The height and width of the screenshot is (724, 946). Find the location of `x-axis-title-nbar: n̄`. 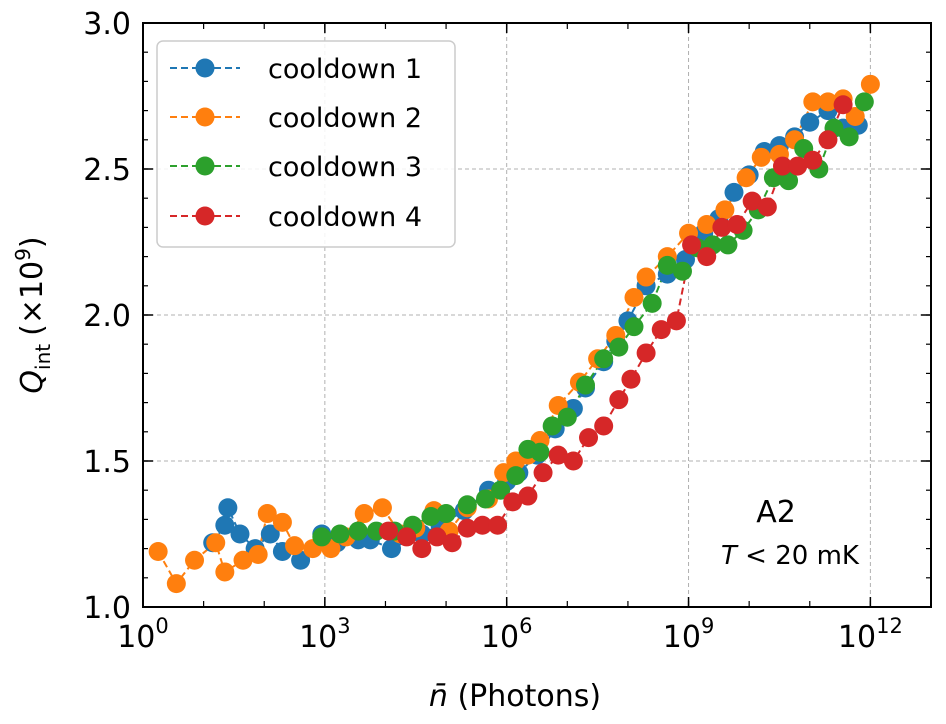

x-axis-title-nbar: n̄ is located at coordinates (438, 696).